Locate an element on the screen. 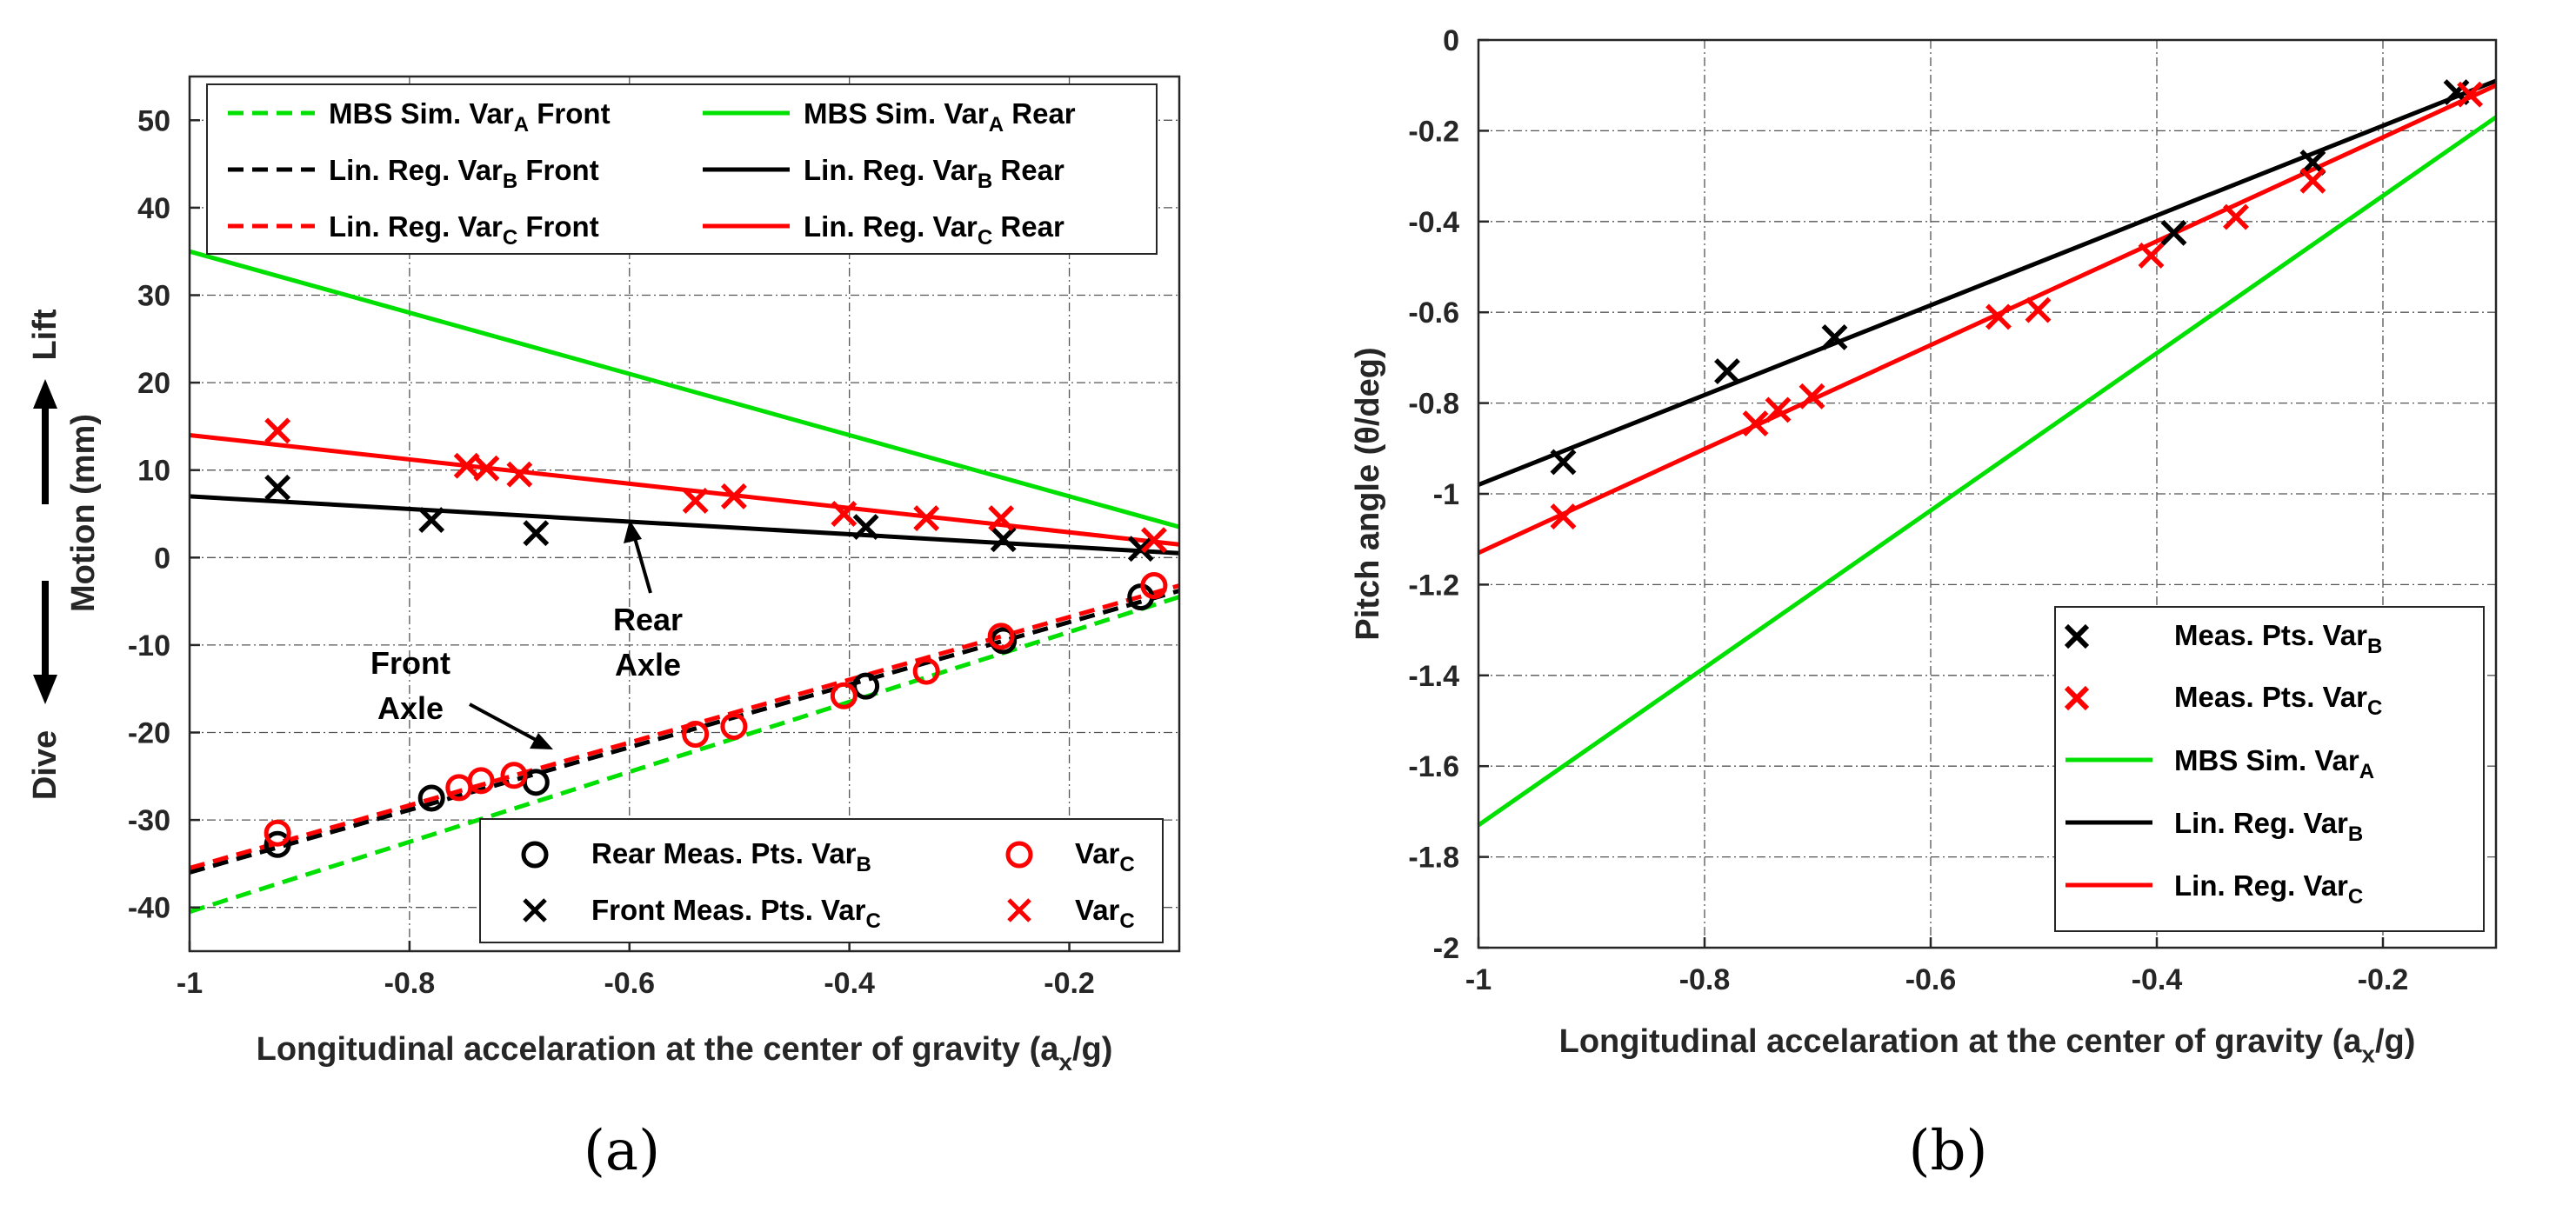 The height and width of the screenshot is (1212, 2576). legend-entry-mbs-b: MBS Sim. VarA is located at coordinates (2219, 763).